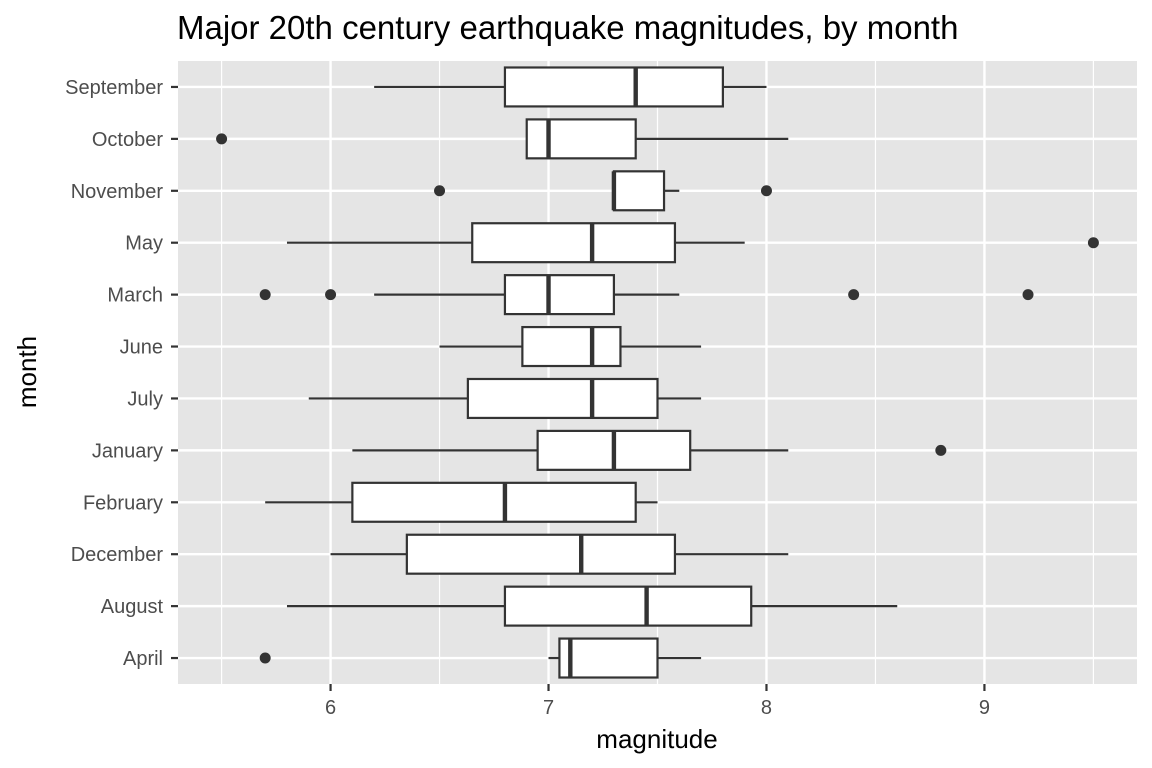 This screenshot has height=768, width=1152. Describe the element at coordinates (132, 607) in the screenshot. I see `y-tick-label: August` at that location.